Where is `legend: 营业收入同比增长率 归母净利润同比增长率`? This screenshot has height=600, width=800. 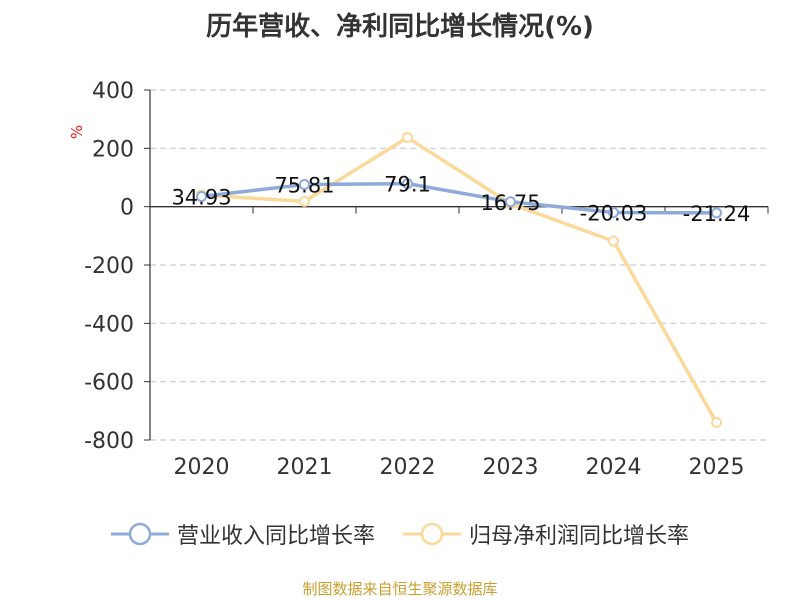
legend: 营业收入同比增长率 归母净利润同比增长率 is located at coordinates (400, 534).